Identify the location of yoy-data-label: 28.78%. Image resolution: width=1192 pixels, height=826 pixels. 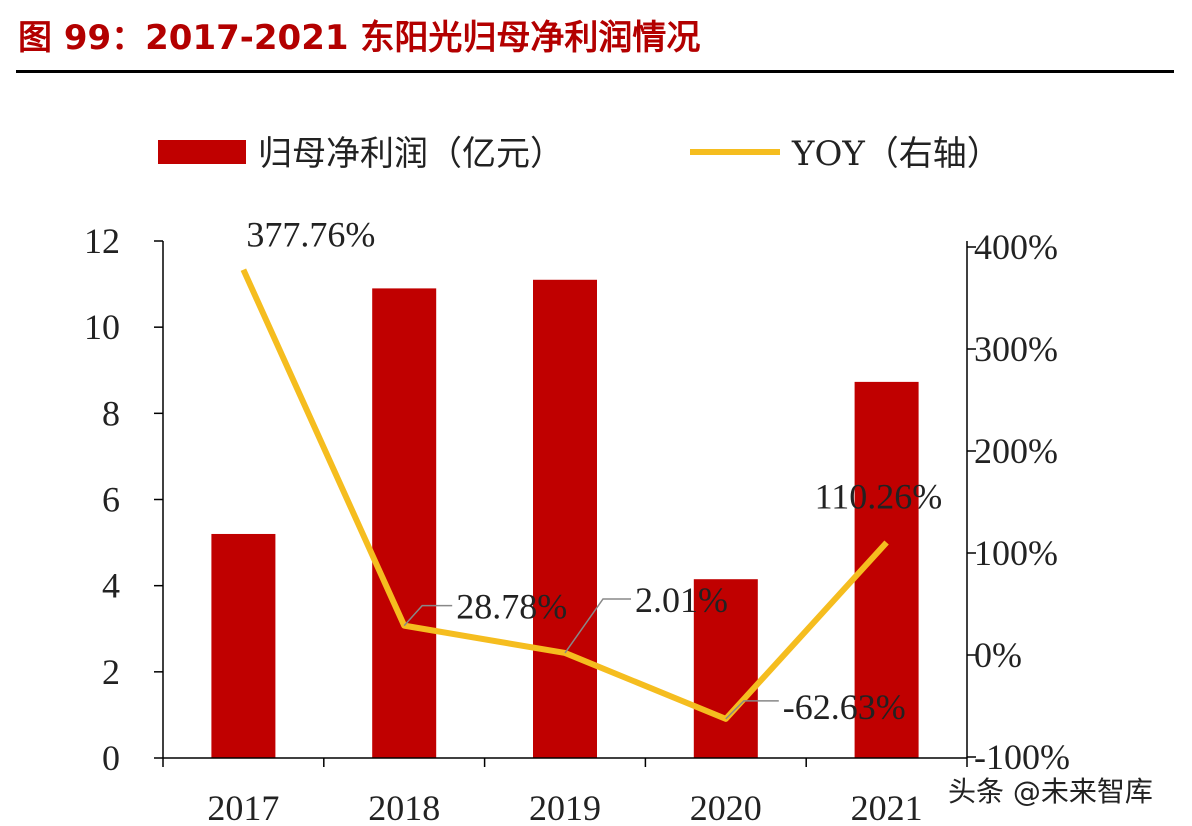
(511, 607).